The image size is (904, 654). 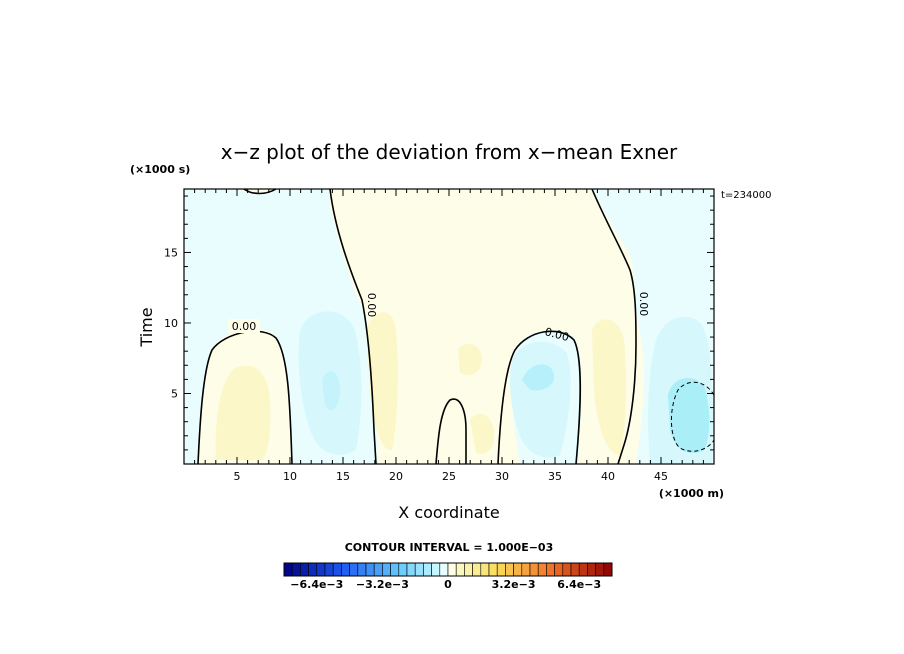 What do you see at coordinates (502, 476) in the screenshot?
I see `x-tick-label: 30` at bounding box center [502, 476].